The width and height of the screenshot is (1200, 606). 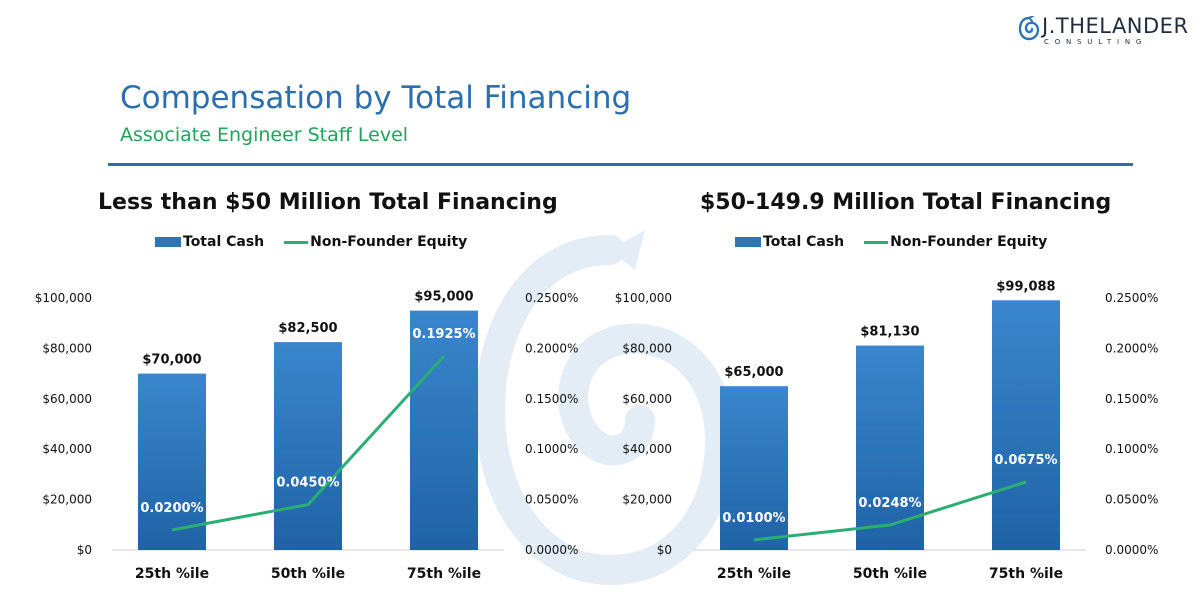 I want to click on bar-value-label: $81,130, so click(x=889, y=332).